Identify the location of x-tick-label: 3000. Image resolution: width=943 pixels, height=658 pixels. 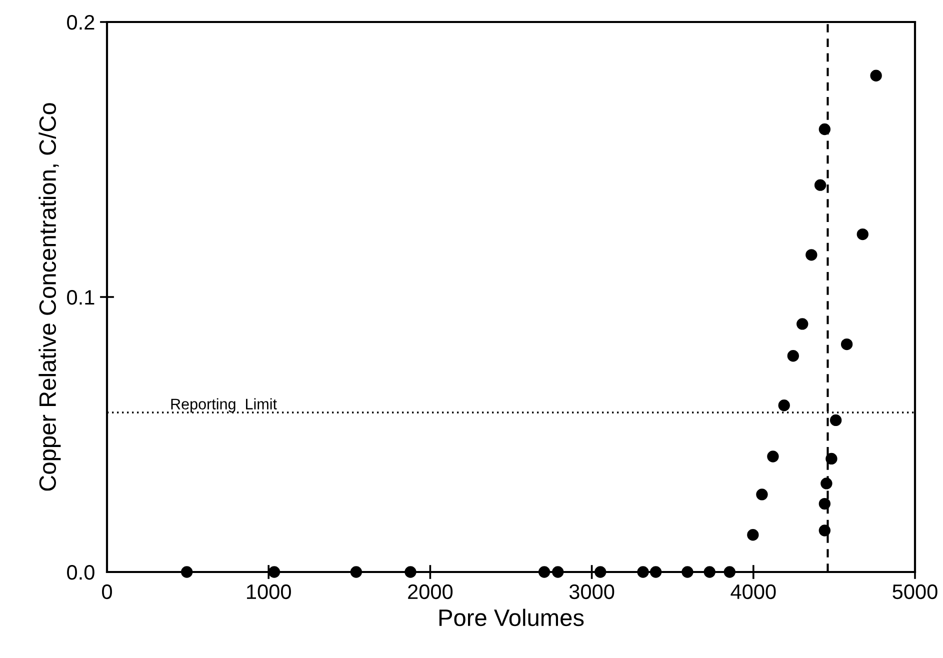
(591, 592).